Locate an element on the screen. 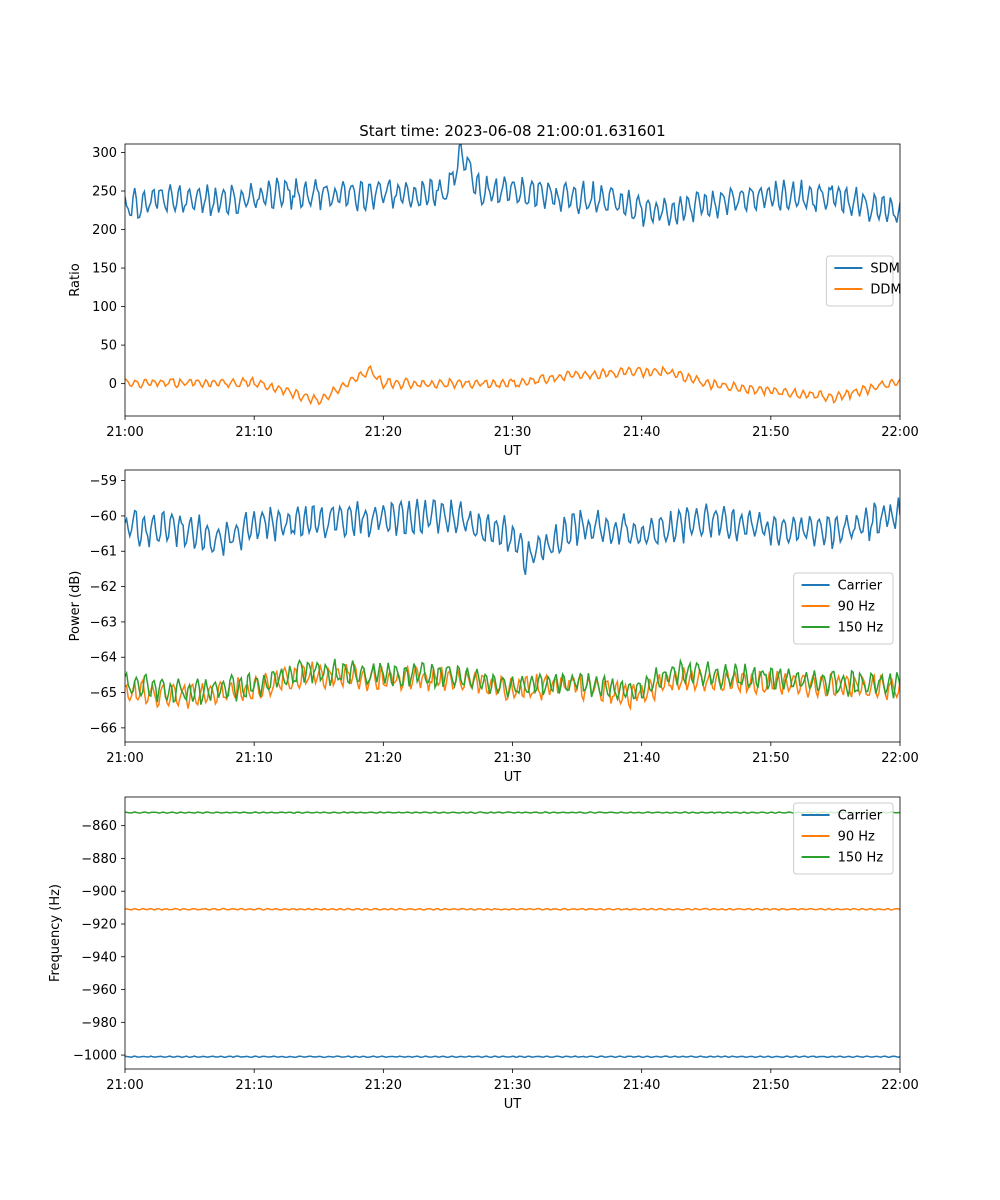 This screenshot has width=1000, height=1200. y-tick-label: 200 is located at coordinates (104, 230).